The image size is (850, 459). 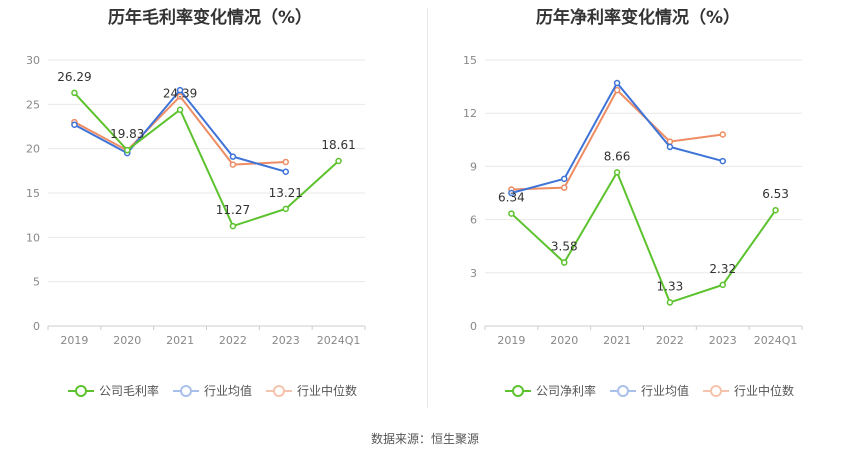 What do you see at coordinates (129, 391) in the screenshot?
I see `legend-label: 公司毛利率` at bounding box center [129, 391].